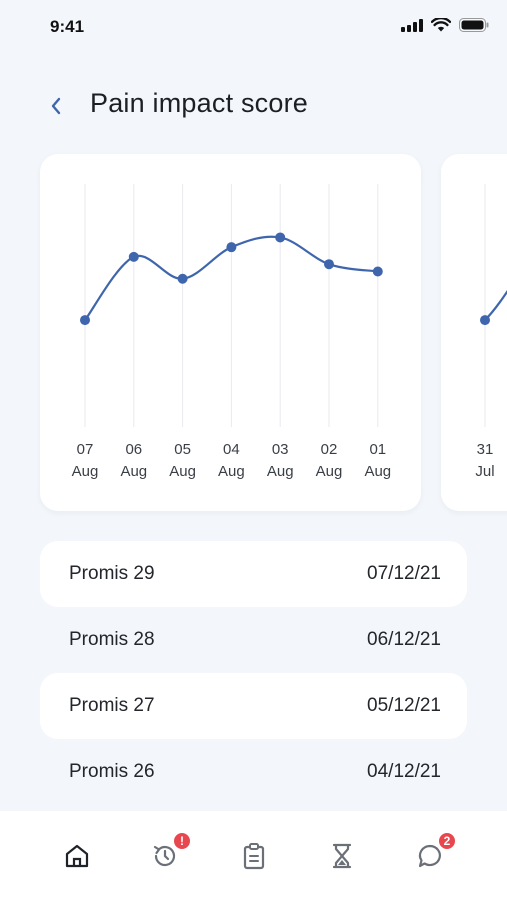 Image resolution: width=507 pixels, height=900 pixels. I want to click on nav-history: !, so click(170, 852).